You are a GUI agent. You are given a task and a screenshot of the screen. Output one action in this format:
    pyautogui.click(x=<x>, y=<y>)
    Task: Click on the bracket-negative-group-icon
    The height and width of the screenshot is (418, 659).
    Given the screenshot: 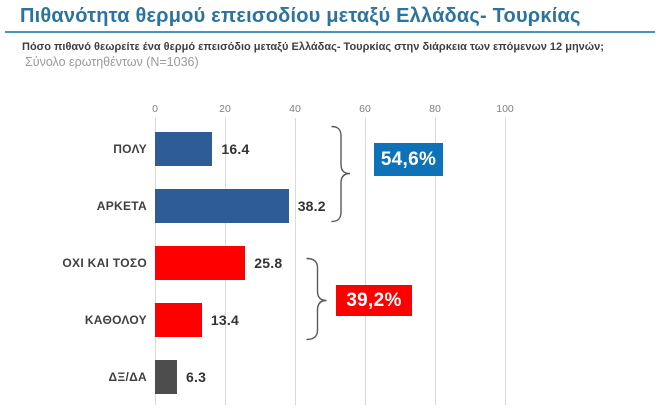 What is the action you would take?
    pyautogui.click(x=316, y=299)
    